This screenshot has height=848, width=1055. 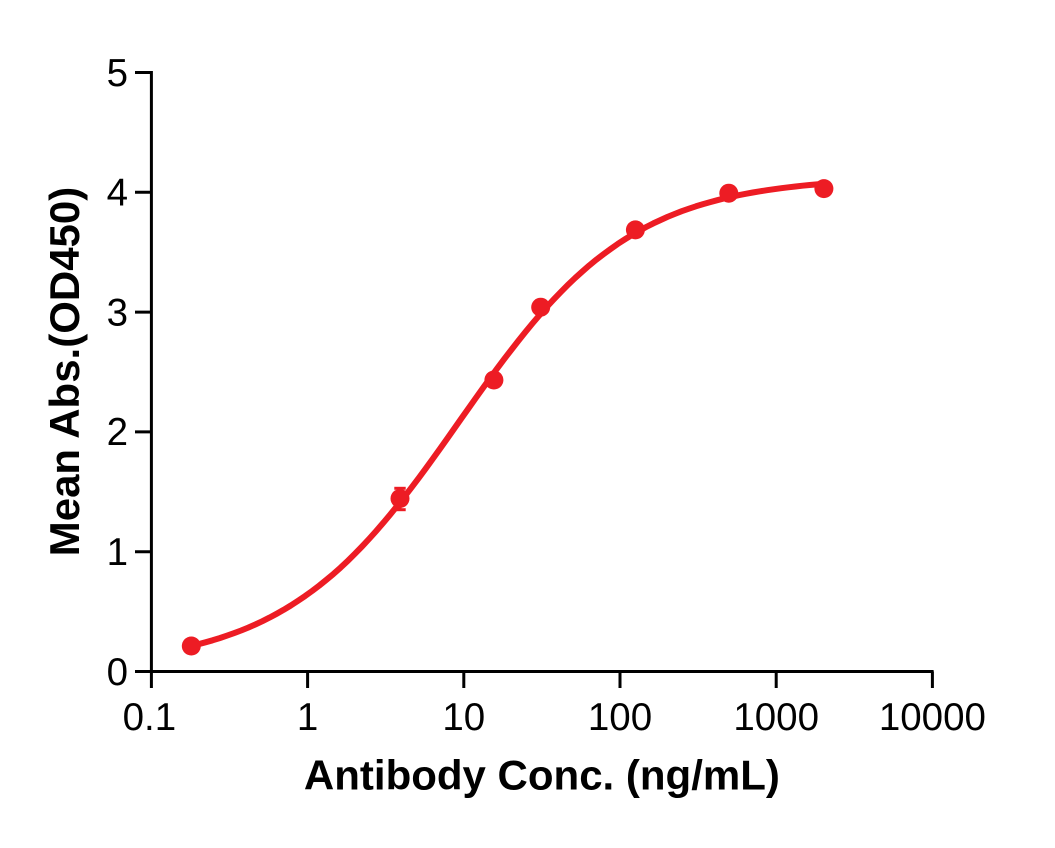 What do you see at coordinates (463, 717) in the screenshot?
I see `svg-text: 10` at bounding box center [463, 717].